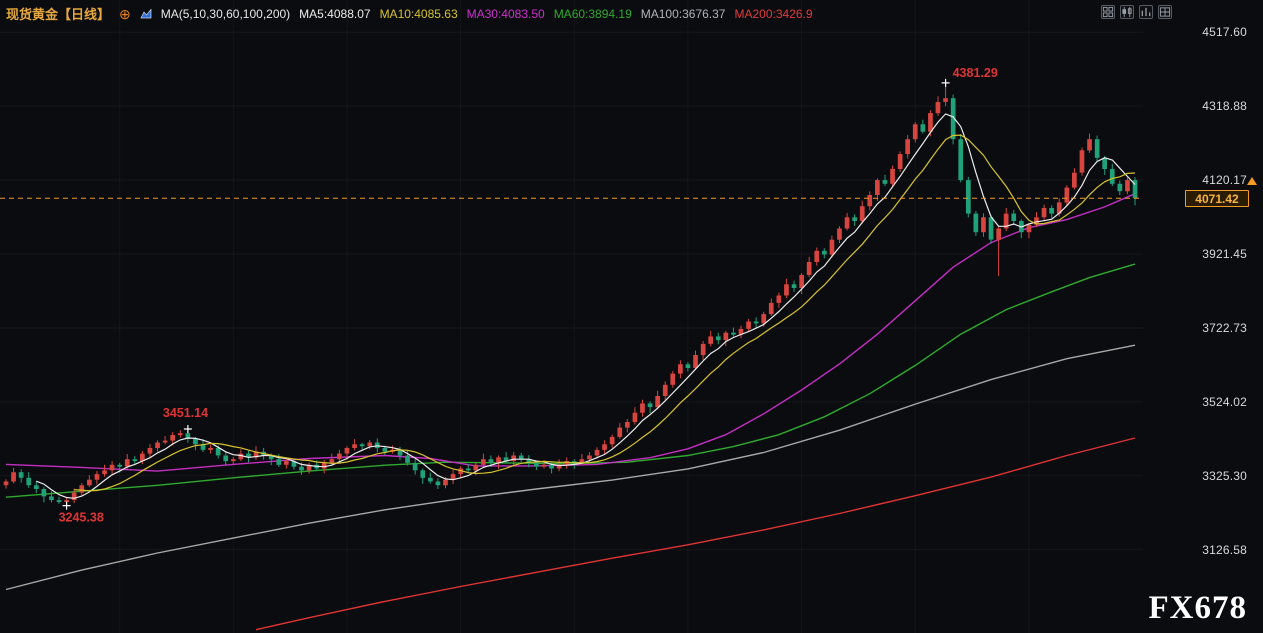 The image size is (1263, 633). Describe the element at coordinates (1252, 181) in the screenshot. I see `up-arrow-icon` at that location.